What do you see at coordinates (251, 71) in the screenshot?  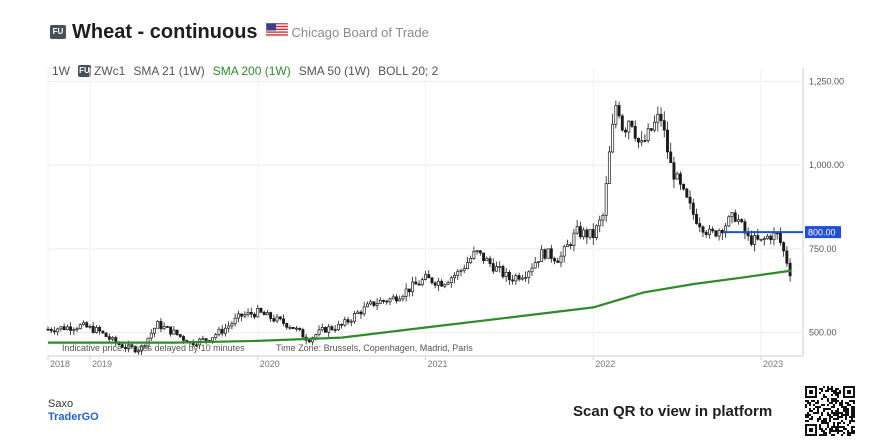 I see `sma200-label: SMA 200 (1W)` at bounding box center [251, 71].